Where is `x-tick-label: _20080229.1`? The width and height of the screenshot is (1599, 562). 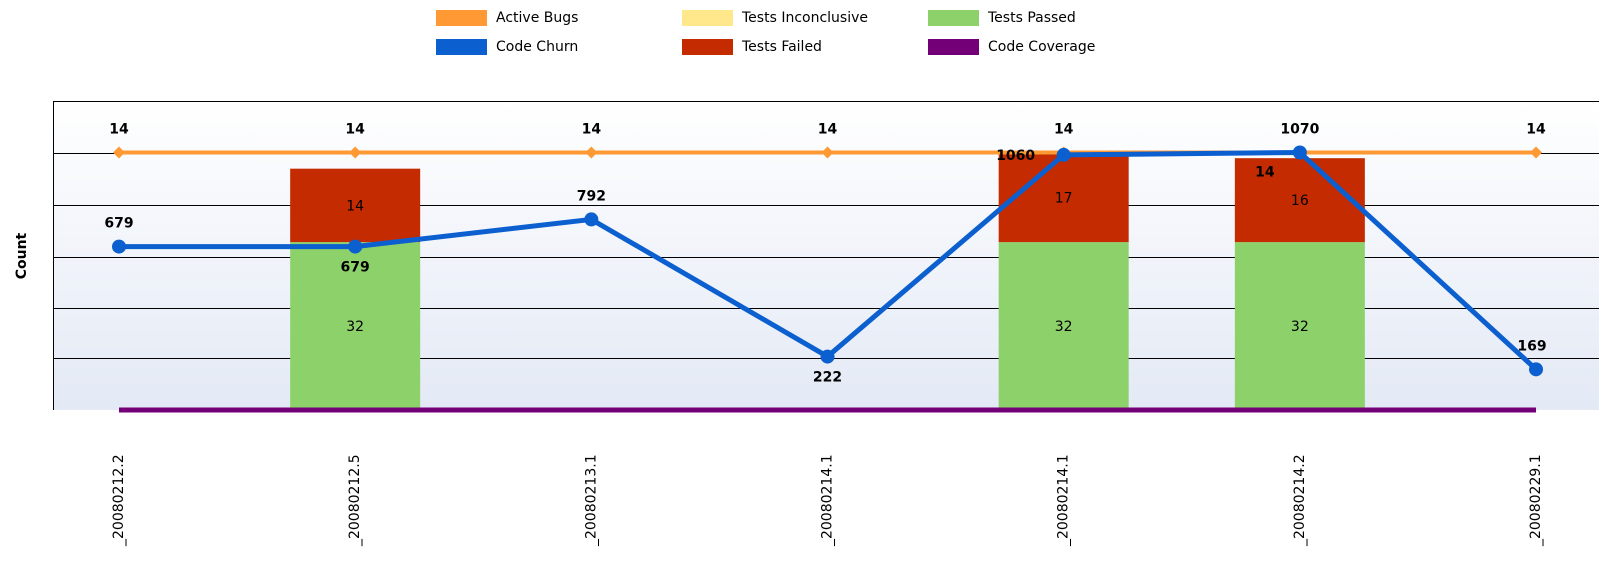
x-tick-label: _20080229.1 is located at coordinates (1536, 500).